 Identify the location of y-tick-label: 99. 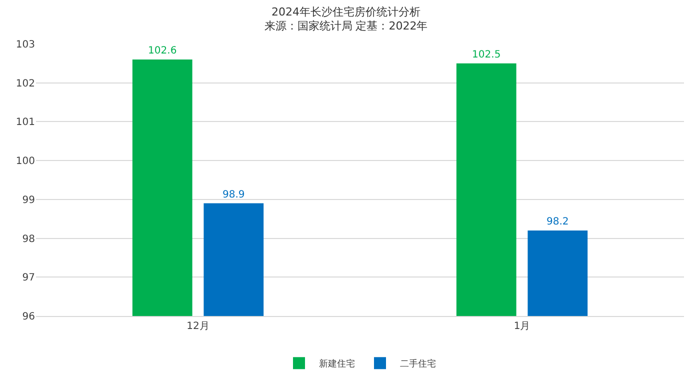
(28, 200).